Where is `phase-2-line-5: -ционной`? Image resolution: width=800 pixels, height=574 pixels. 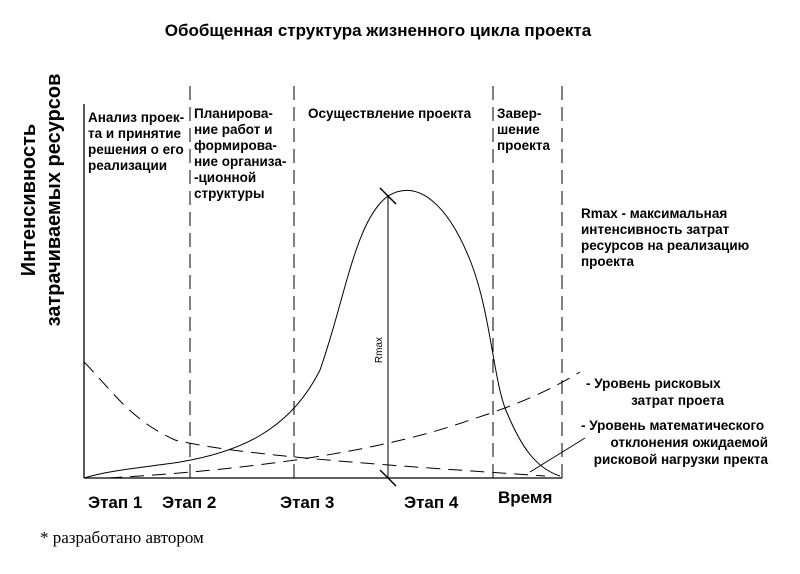
phase-2-line-5: -ционной is located at coordinates (225, 177).